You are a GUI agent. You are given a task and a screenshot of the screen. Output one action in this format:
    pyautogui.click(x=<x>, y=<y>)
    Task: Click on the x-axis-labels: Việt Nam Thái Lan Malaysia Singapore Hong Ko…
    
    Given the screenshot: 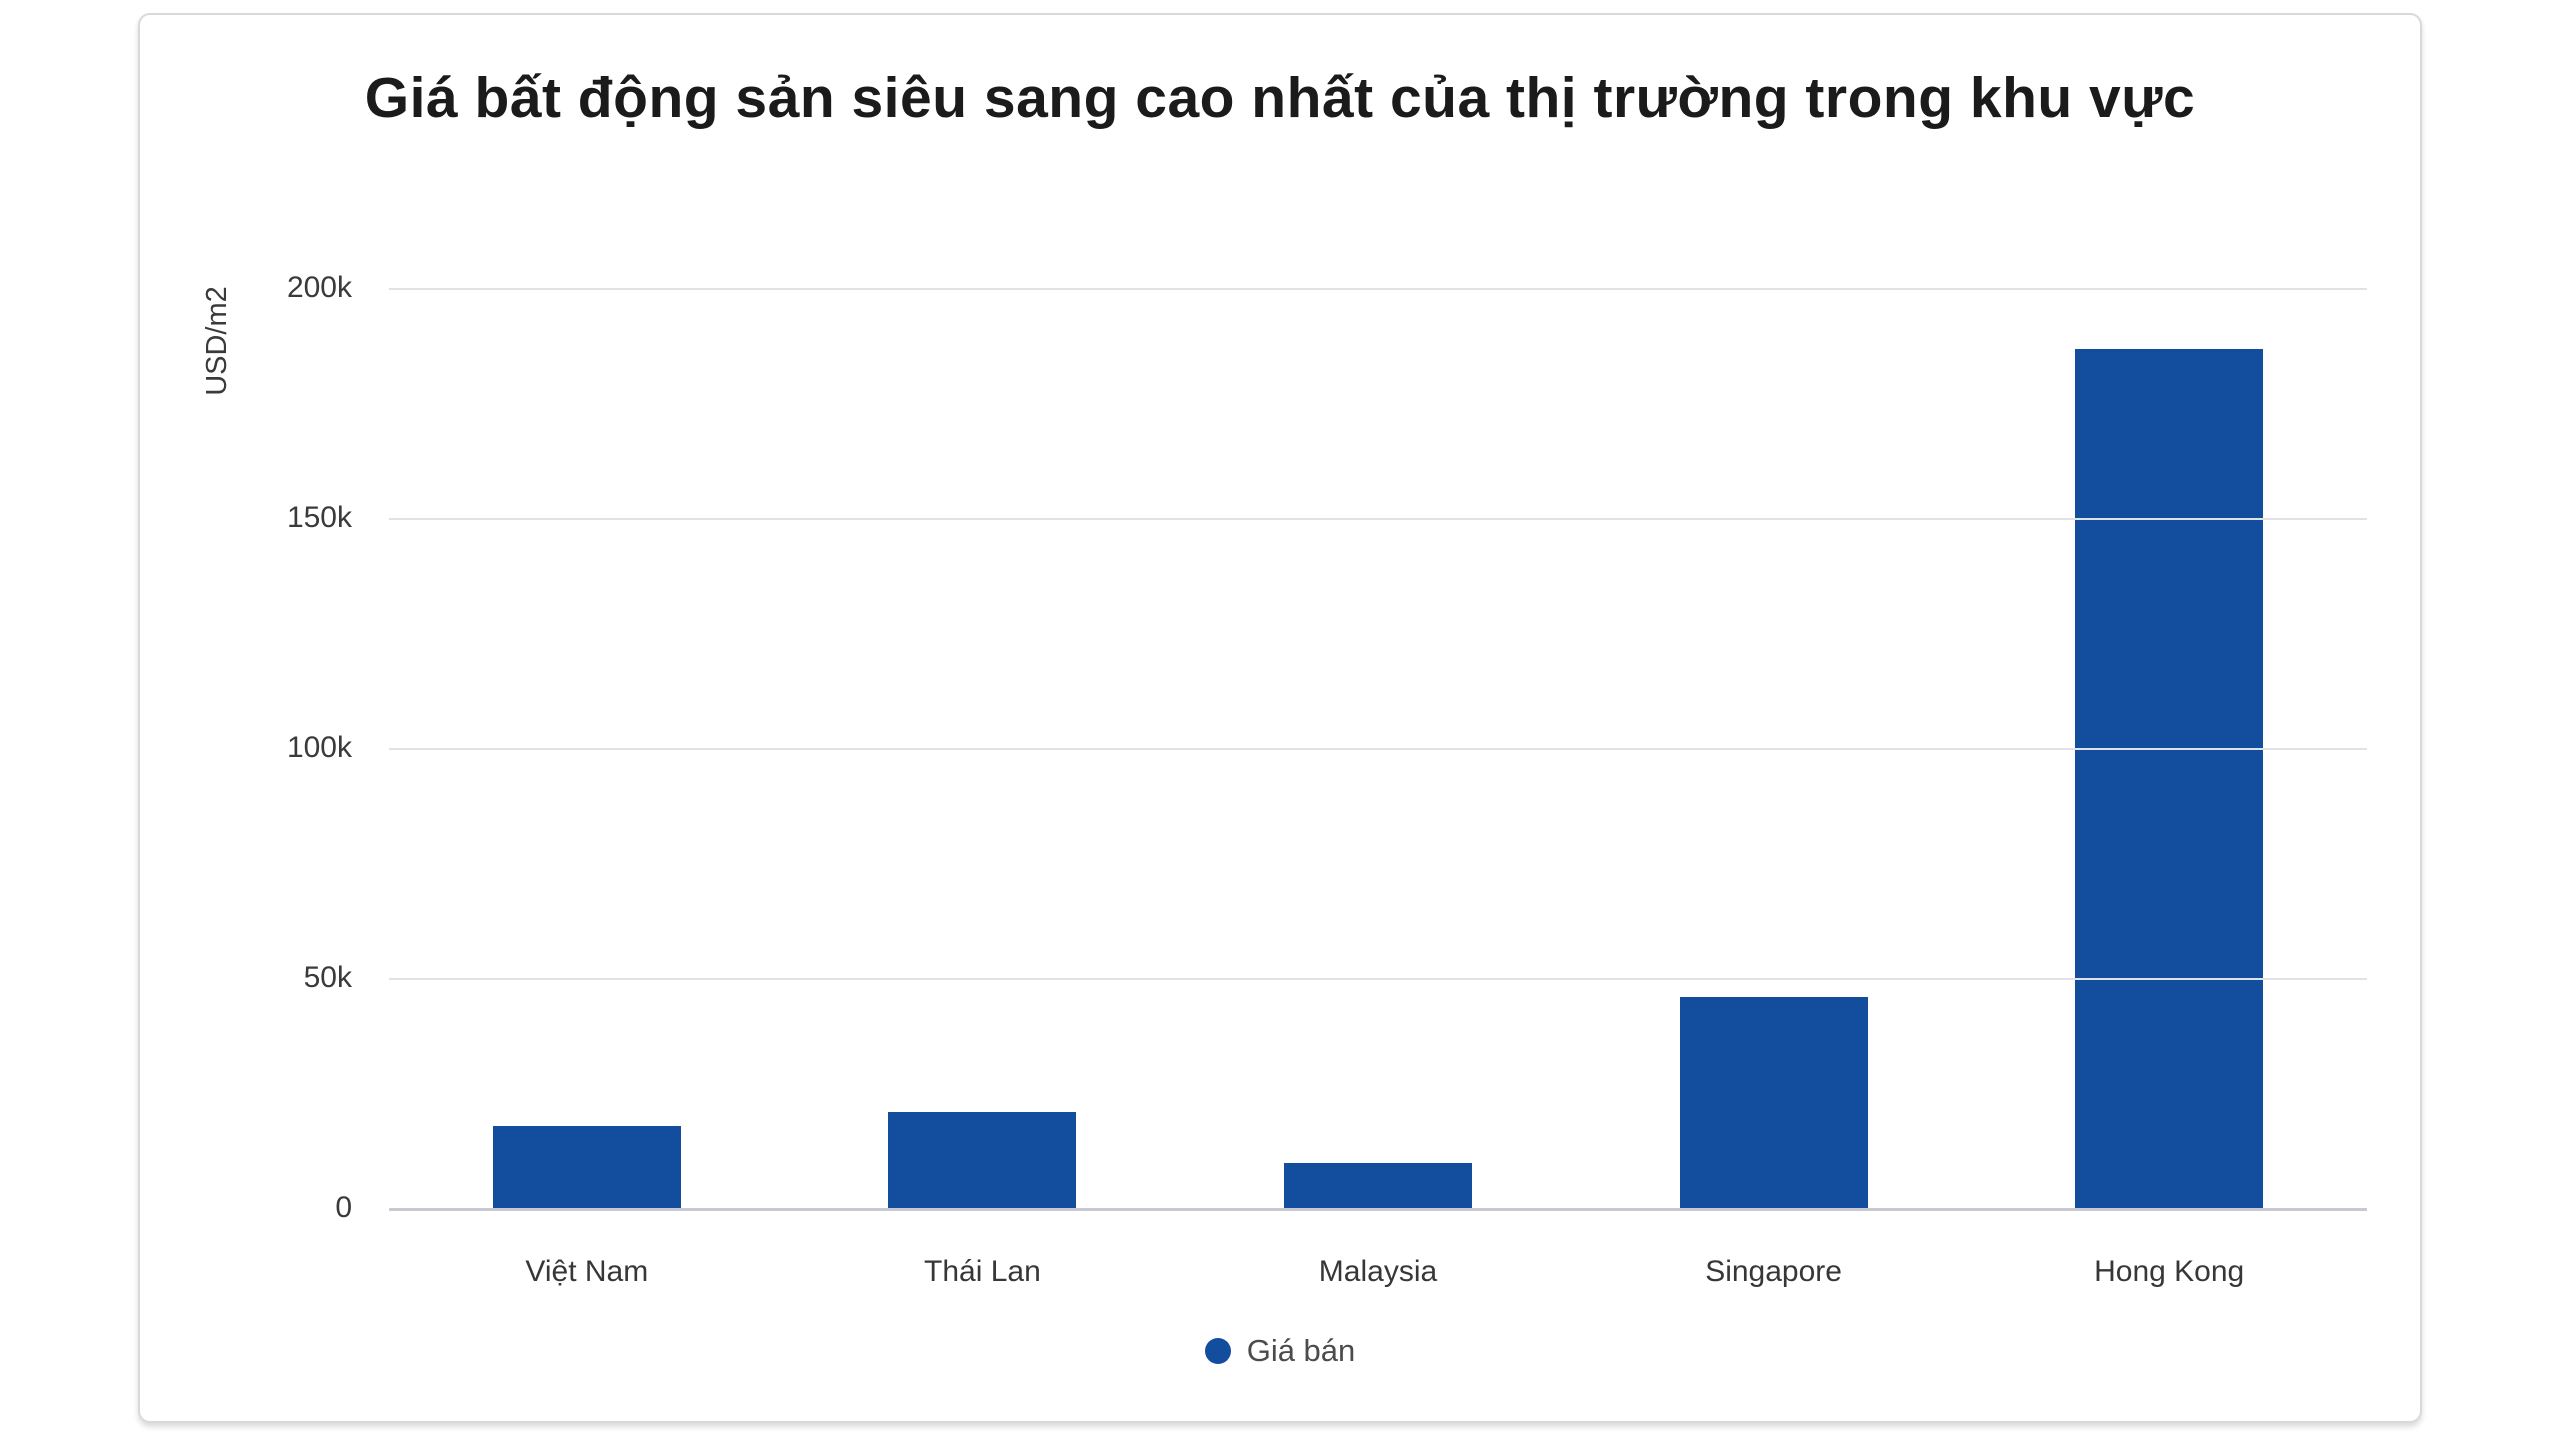 What is the action you would take?
    pyautogui.click(x=1378, y=1272)
    